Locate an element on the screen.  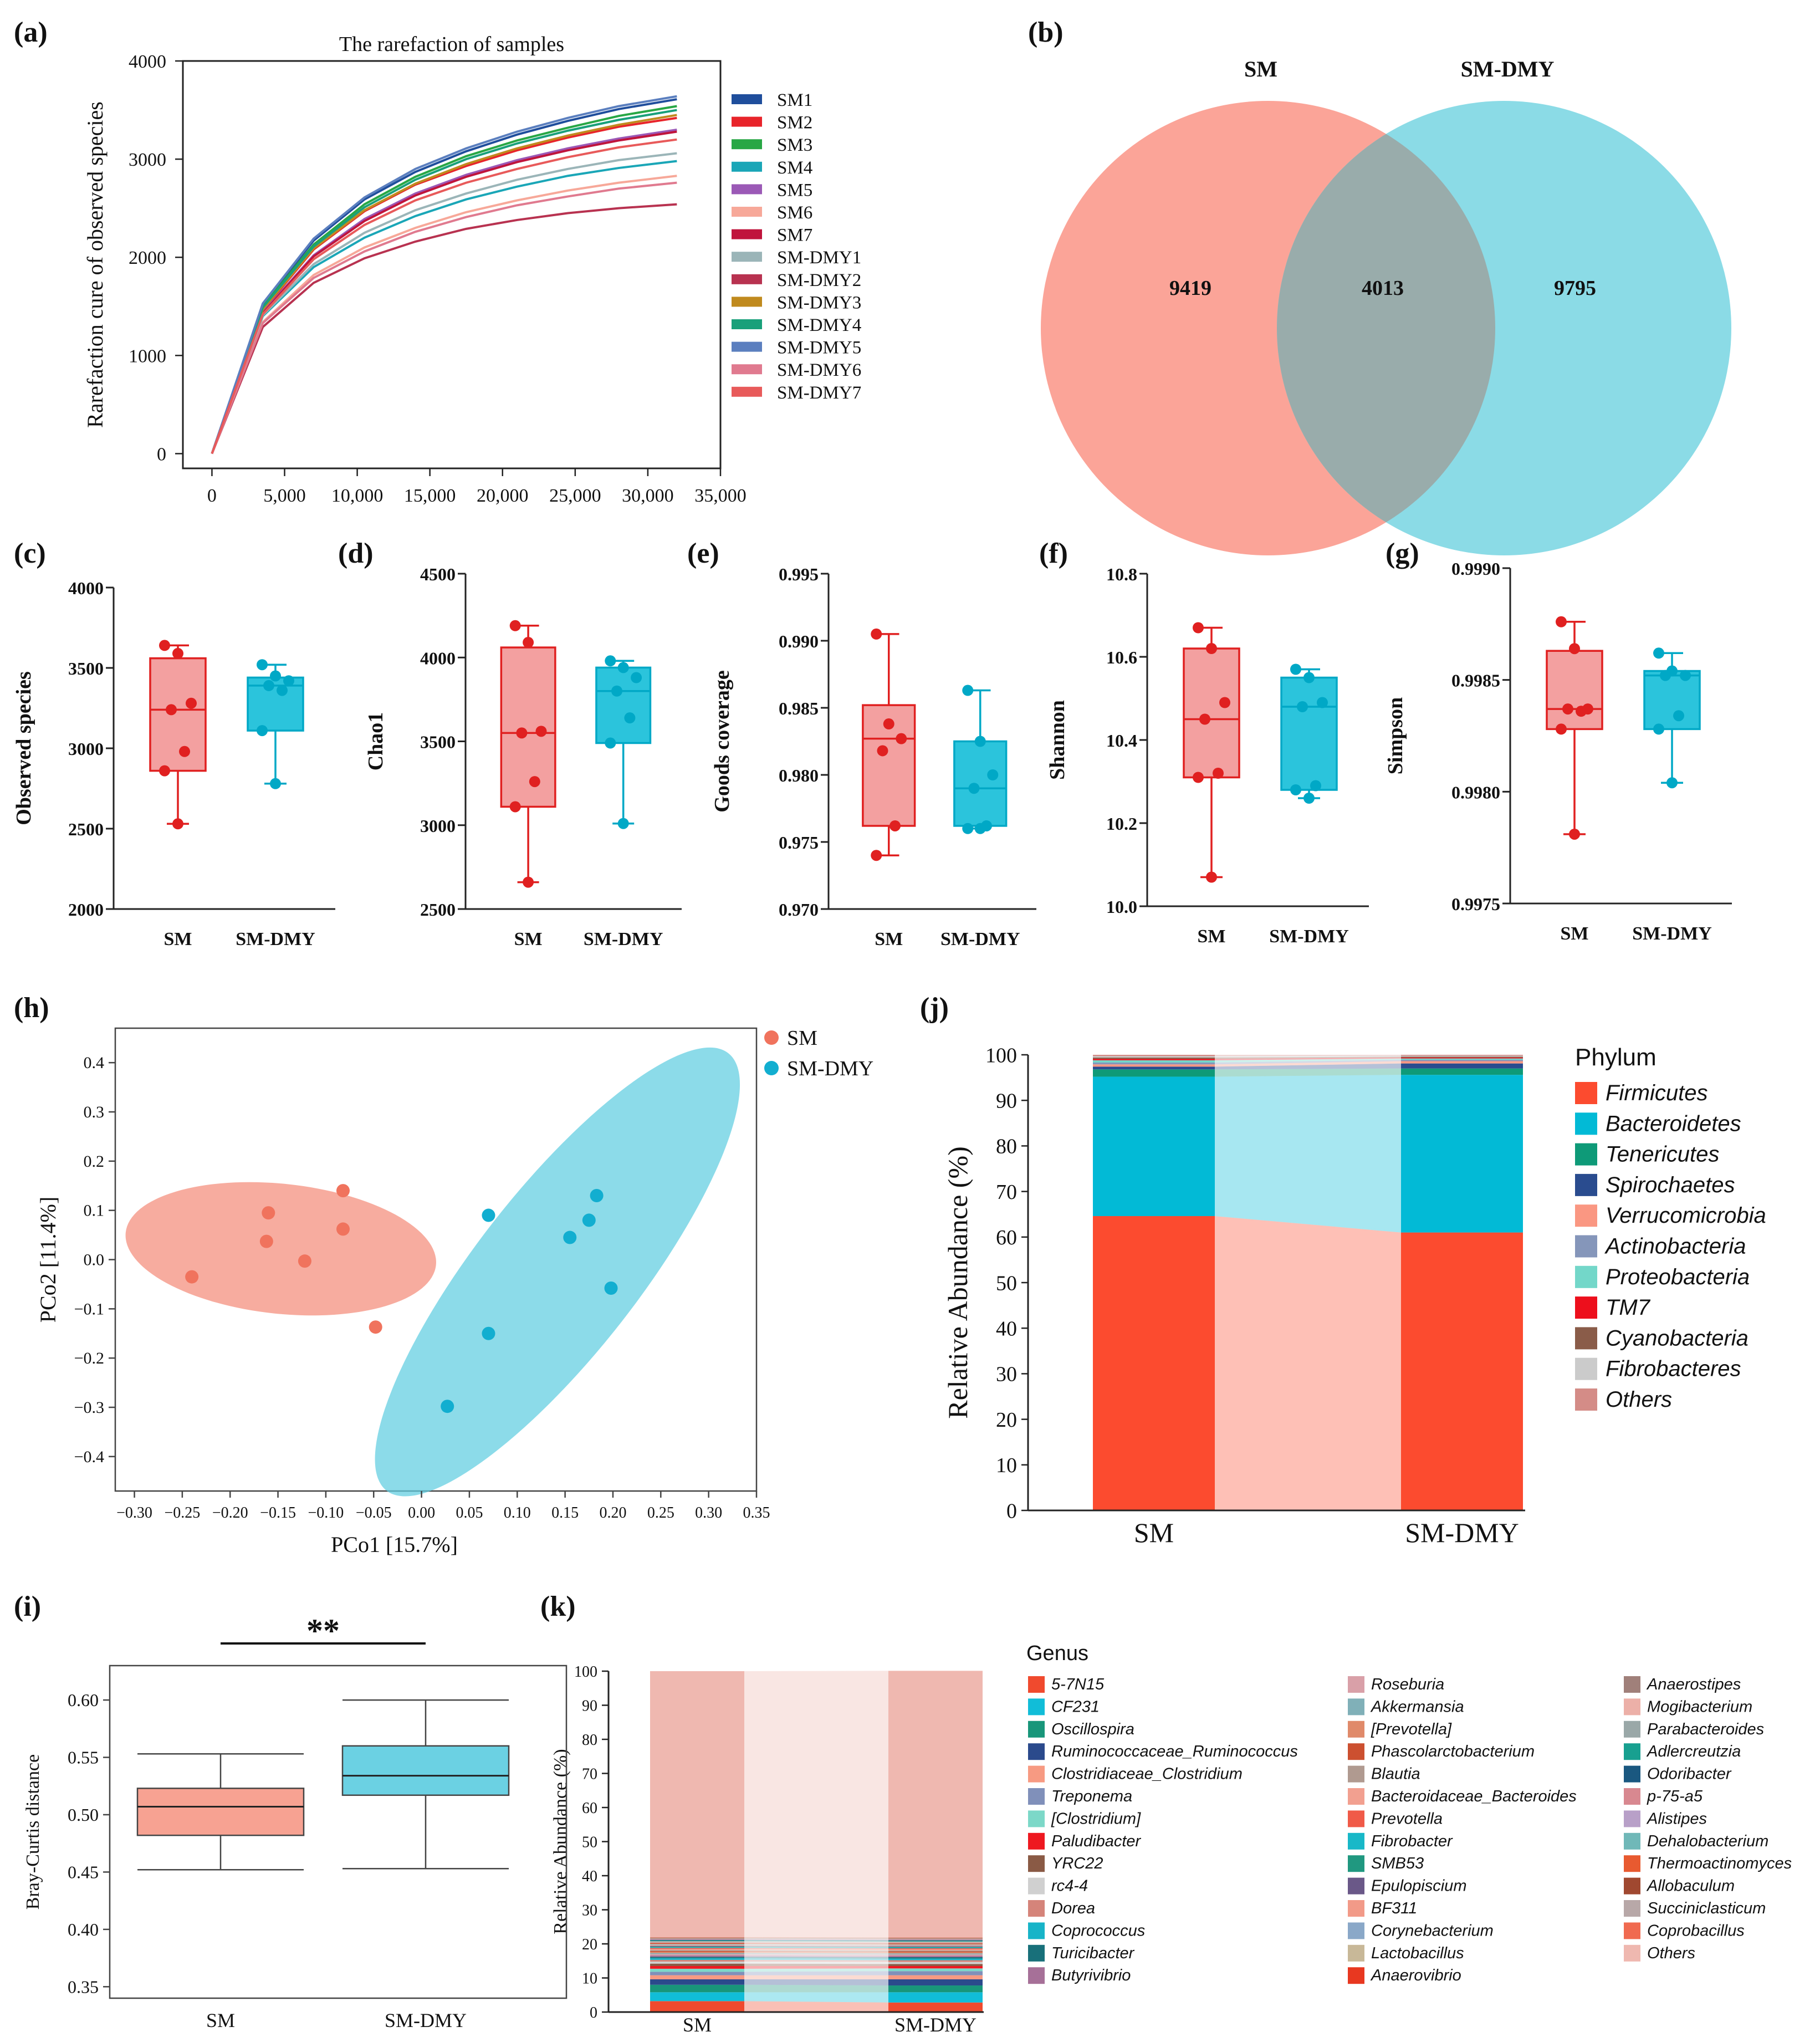
flow-band-Parabacteroides is located at coordinates (816, 1941).